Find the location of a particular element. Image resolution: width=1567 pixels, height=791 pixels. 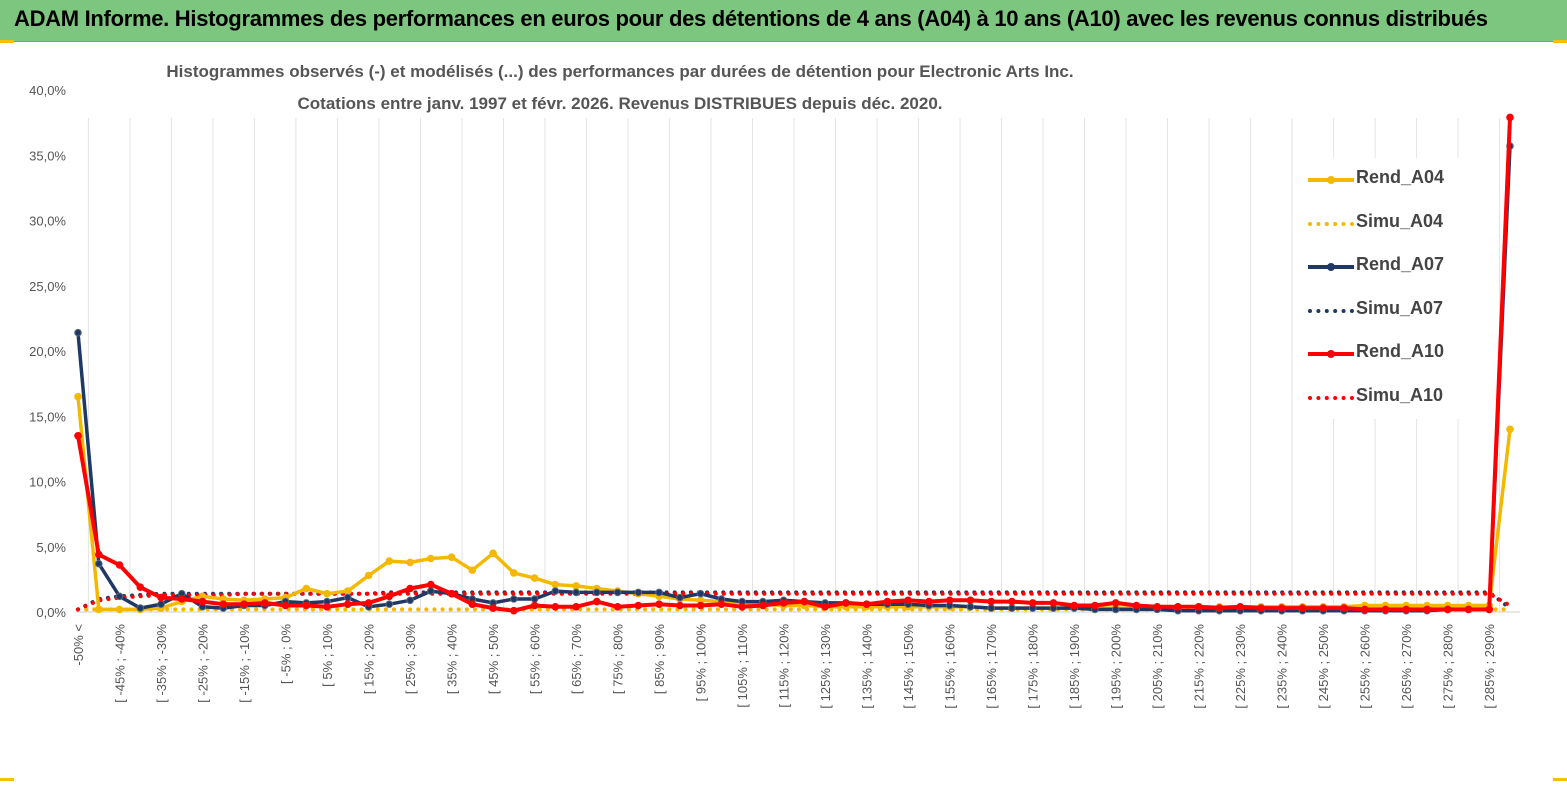

legend-label: Rend_A04 is located at coordinates (1400, 177).